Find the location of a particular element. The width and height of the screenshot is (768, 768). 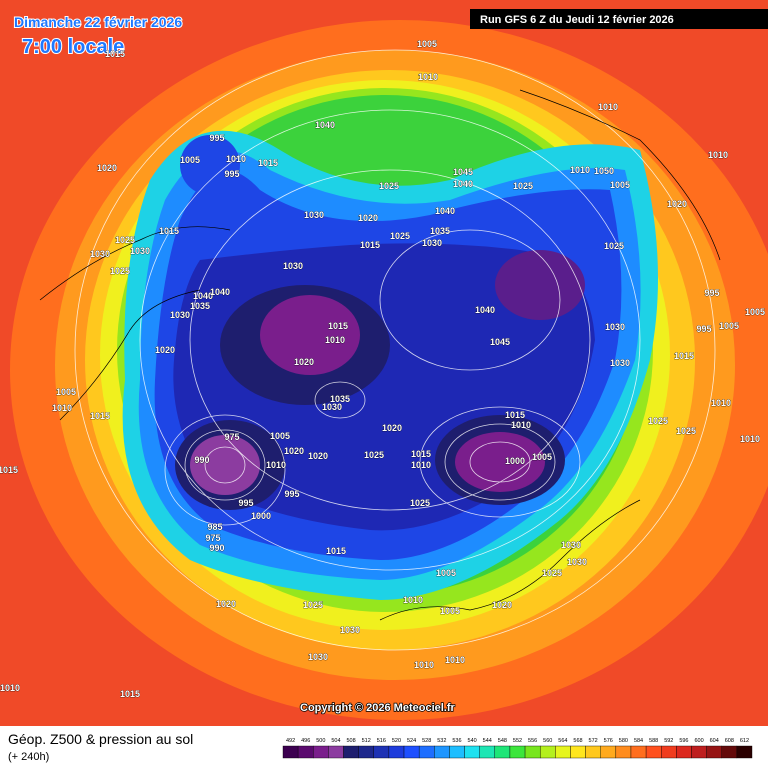

colorbar-label: 556 is located at coordinates (532, 741).